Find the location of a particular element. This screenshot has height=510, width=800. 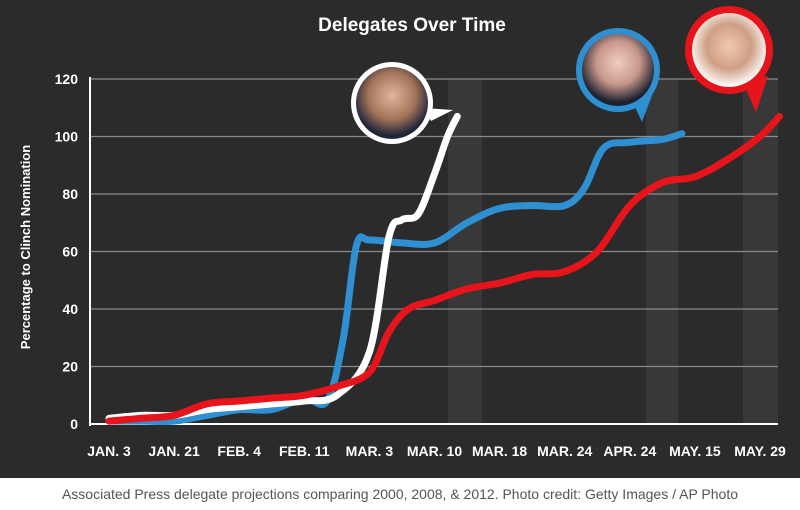

x-tick-label: FEB. 11 is located at coordinates (304, 451).